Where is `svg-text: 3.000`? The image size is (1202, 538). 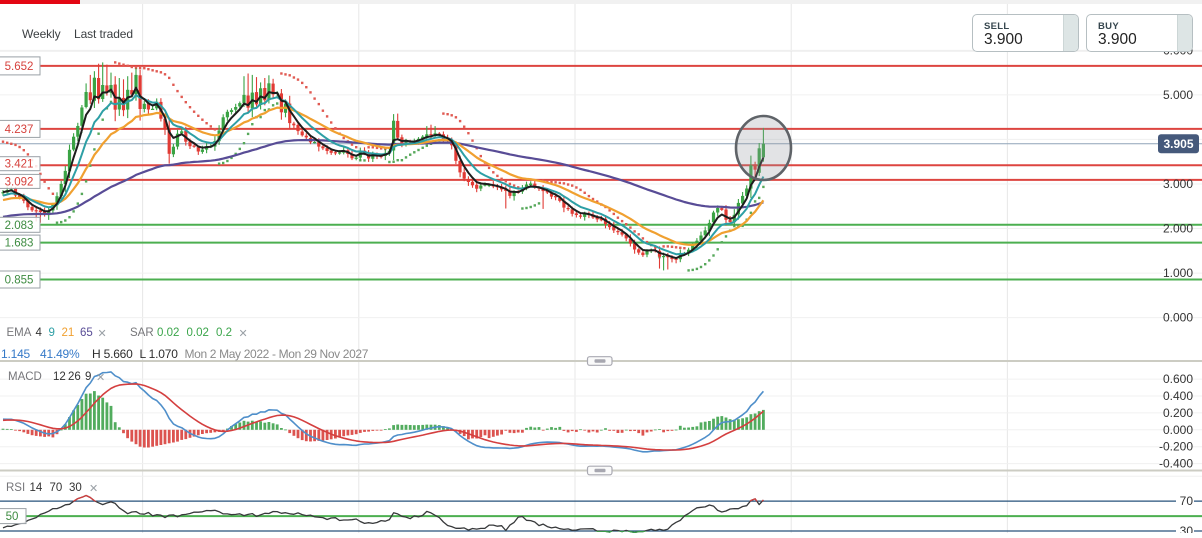
svg-text: 3.000 is located at coordinates (1178, 184).